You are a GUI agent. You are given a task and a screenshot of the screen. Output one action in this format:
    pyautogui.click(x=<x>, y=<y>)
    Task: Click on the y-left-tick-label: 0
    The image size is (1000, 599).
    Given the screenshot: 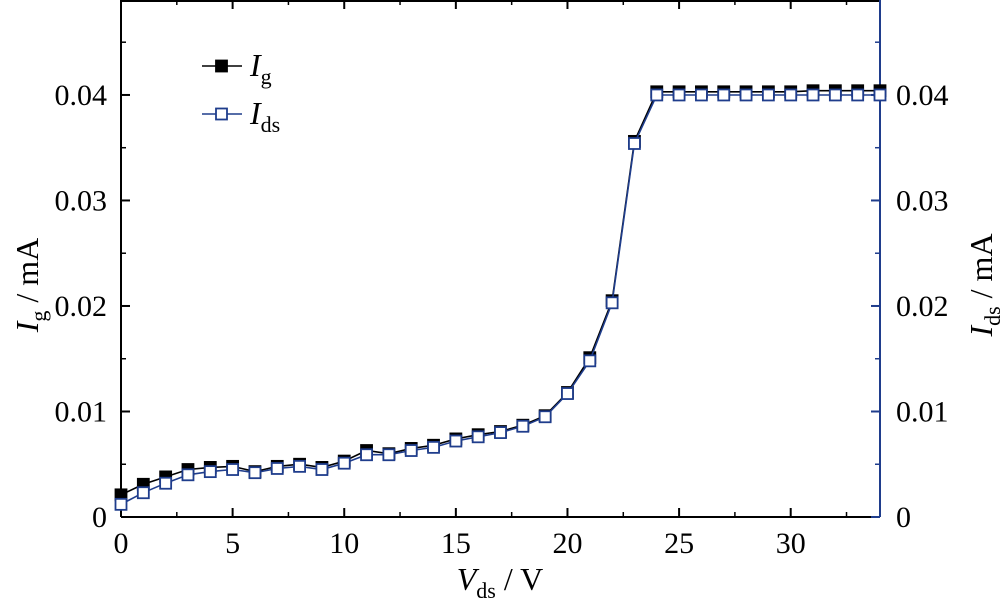 What is the action you would take?
    pyautogui.click(x=99, y=517)
    